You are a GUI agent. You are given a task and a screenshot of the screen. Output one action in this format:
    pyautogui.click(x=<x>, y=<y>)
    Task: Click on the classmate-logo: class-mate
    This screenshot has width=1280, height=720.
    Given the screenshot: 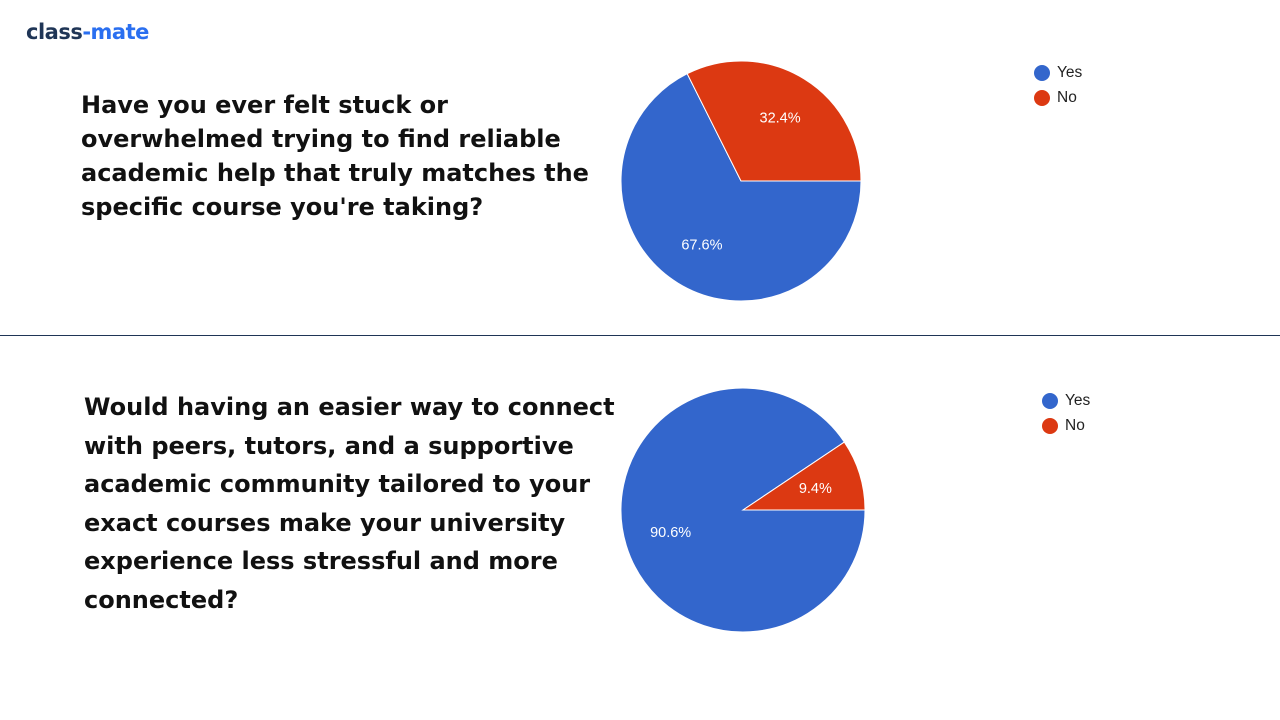 What is the action you would take?
    pyautogui.click(x=87, y=32)
    